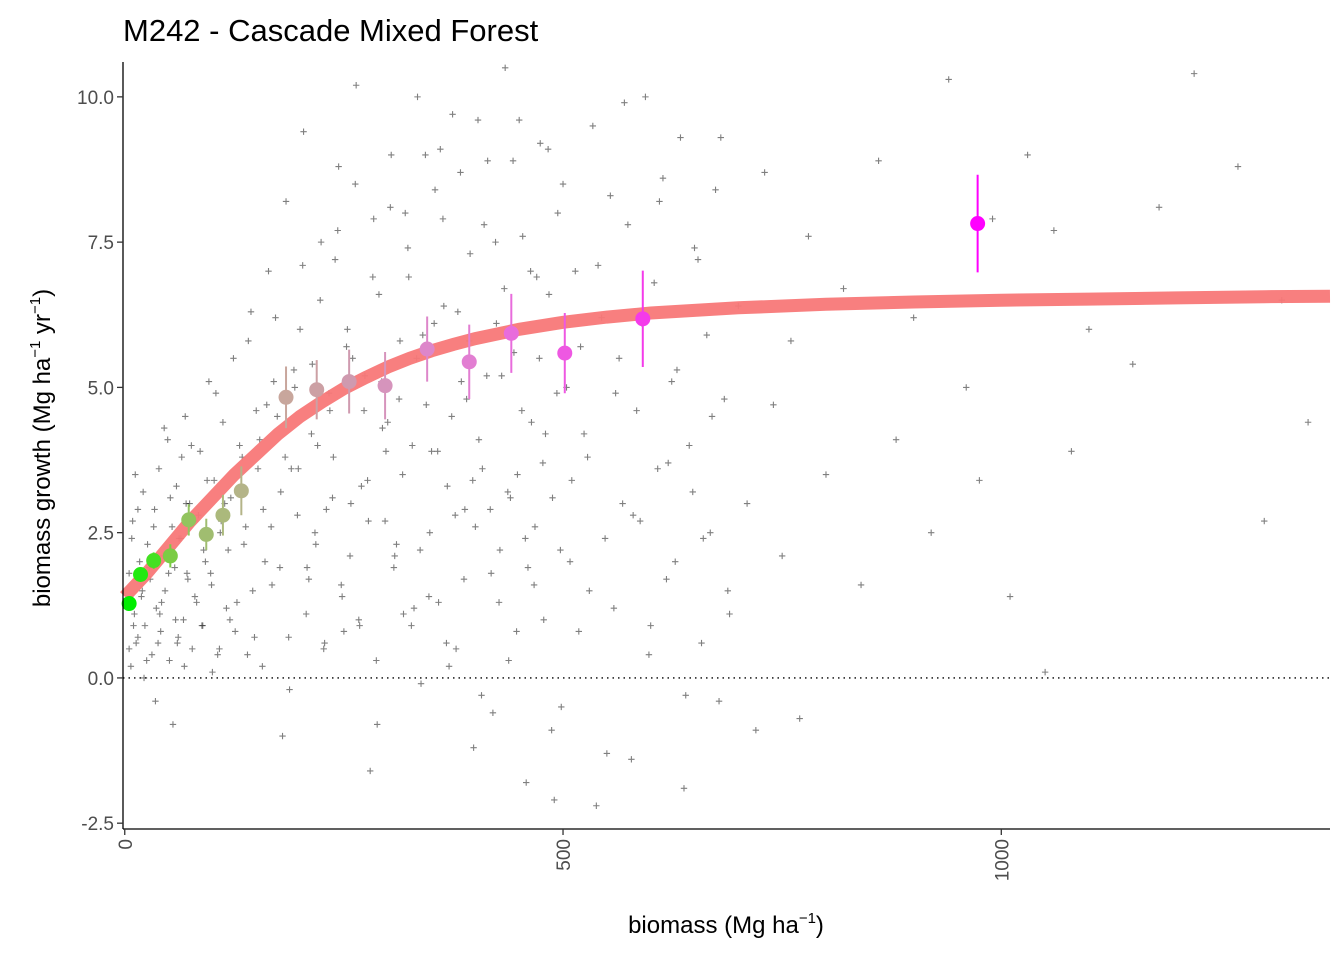 The image size is (1344, 960). I want to click on x-axis-label: biomass (Mg ha−1), so click(726, 924).